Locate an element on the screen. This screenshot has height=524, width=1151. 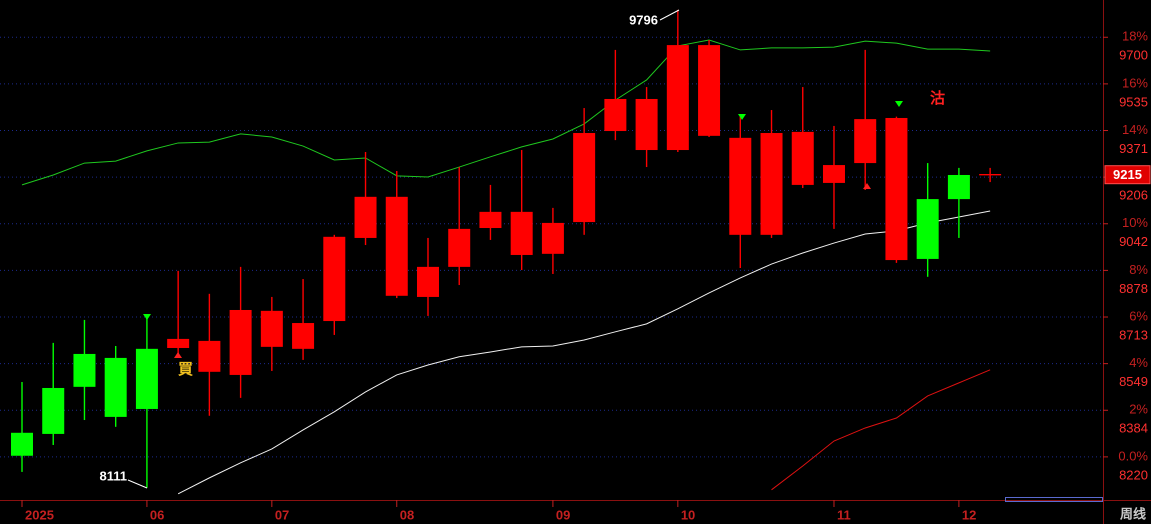
y-tick-label: 9206 is located at coordinates (1133, 195).